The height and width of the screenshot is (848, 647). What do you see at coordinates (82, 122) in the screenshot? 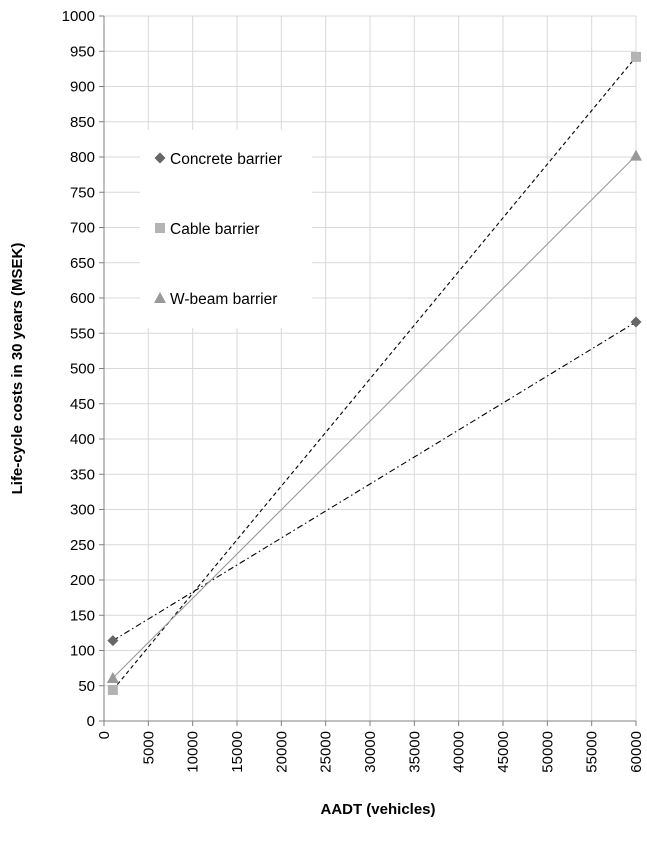
I see `y-tick-label: 850` at bounding box center [82, 122].